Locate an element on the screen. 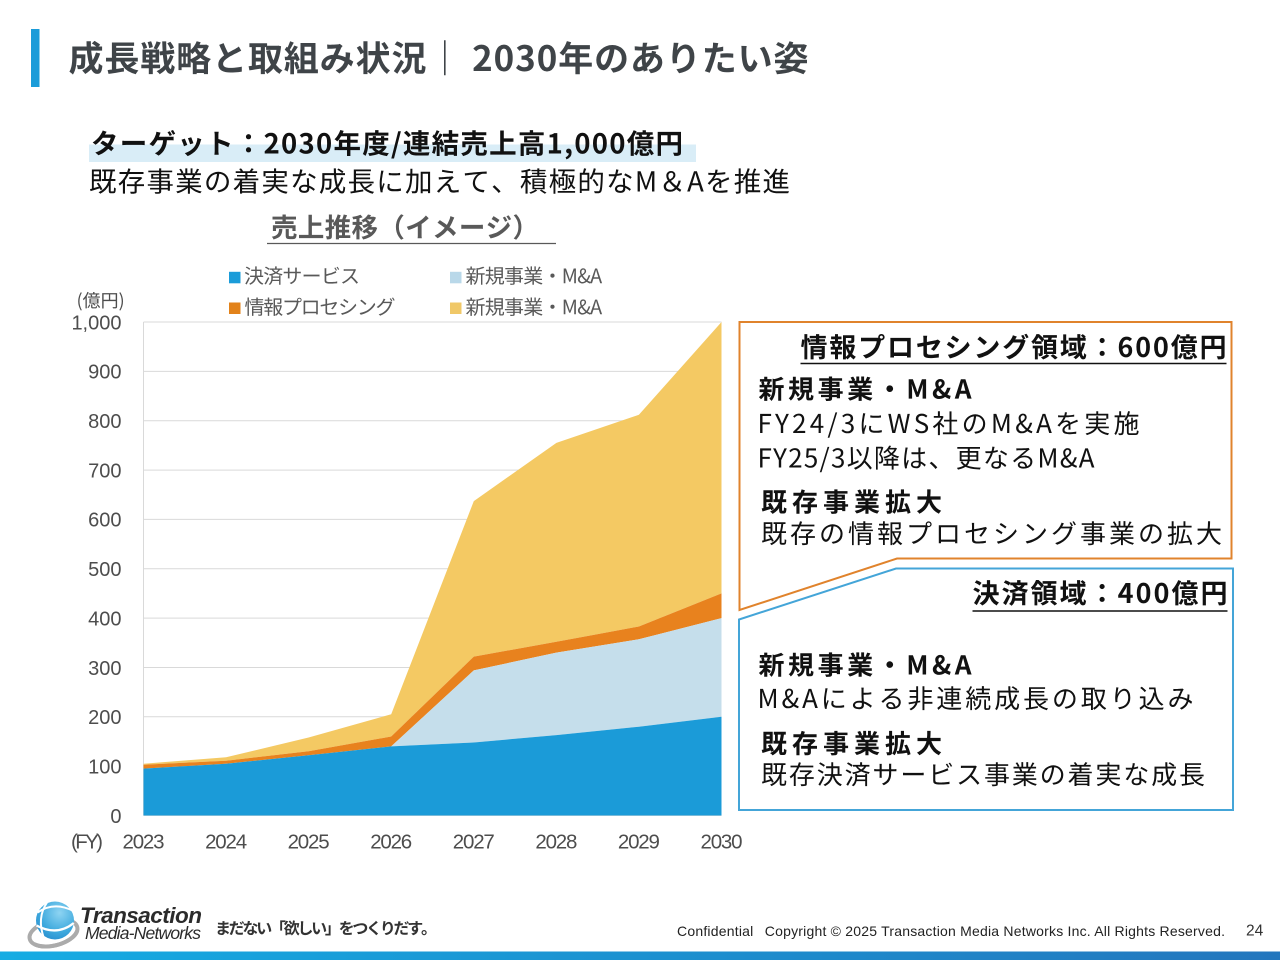 This screenshot has height=960, width=1280. svg-text: 2024 is located at coordinates (226, 842).